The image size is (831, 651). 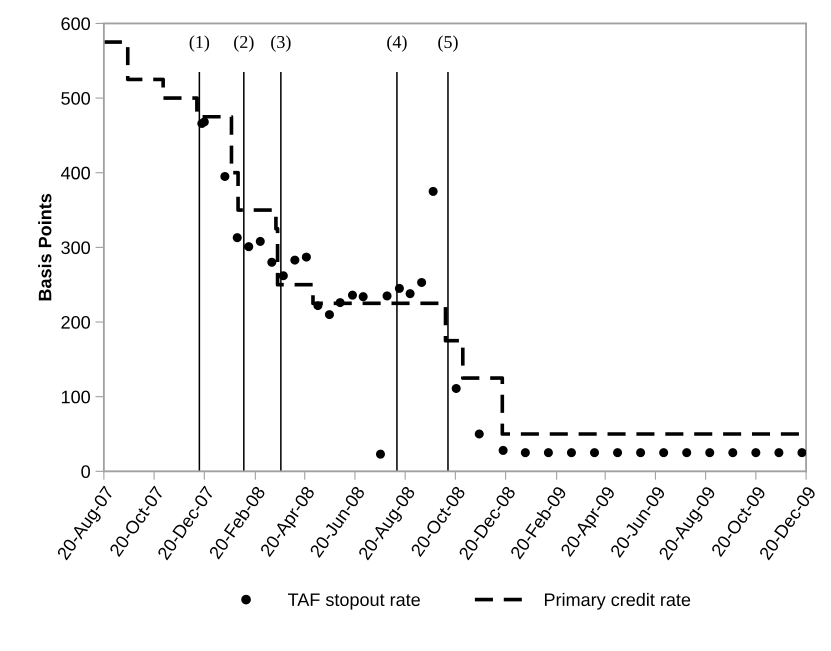 I want to click on y-tick-label: 0, so click(x=85, y=471).